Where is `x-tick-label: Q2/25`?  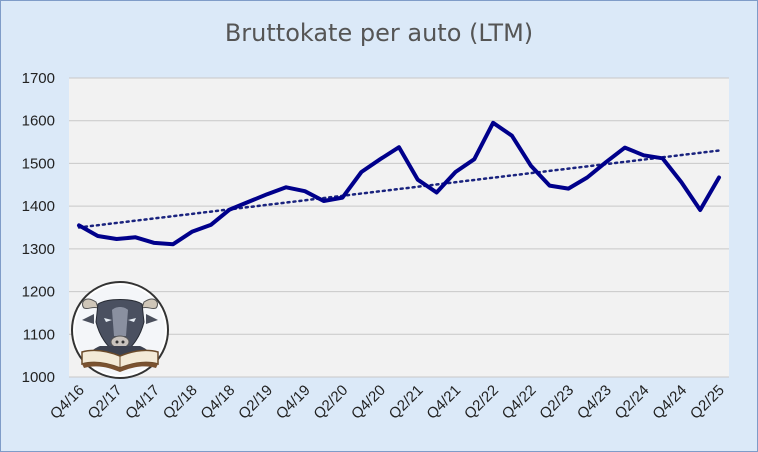
x-tick-label: Q2/25 is located at coordinates (707, 402).